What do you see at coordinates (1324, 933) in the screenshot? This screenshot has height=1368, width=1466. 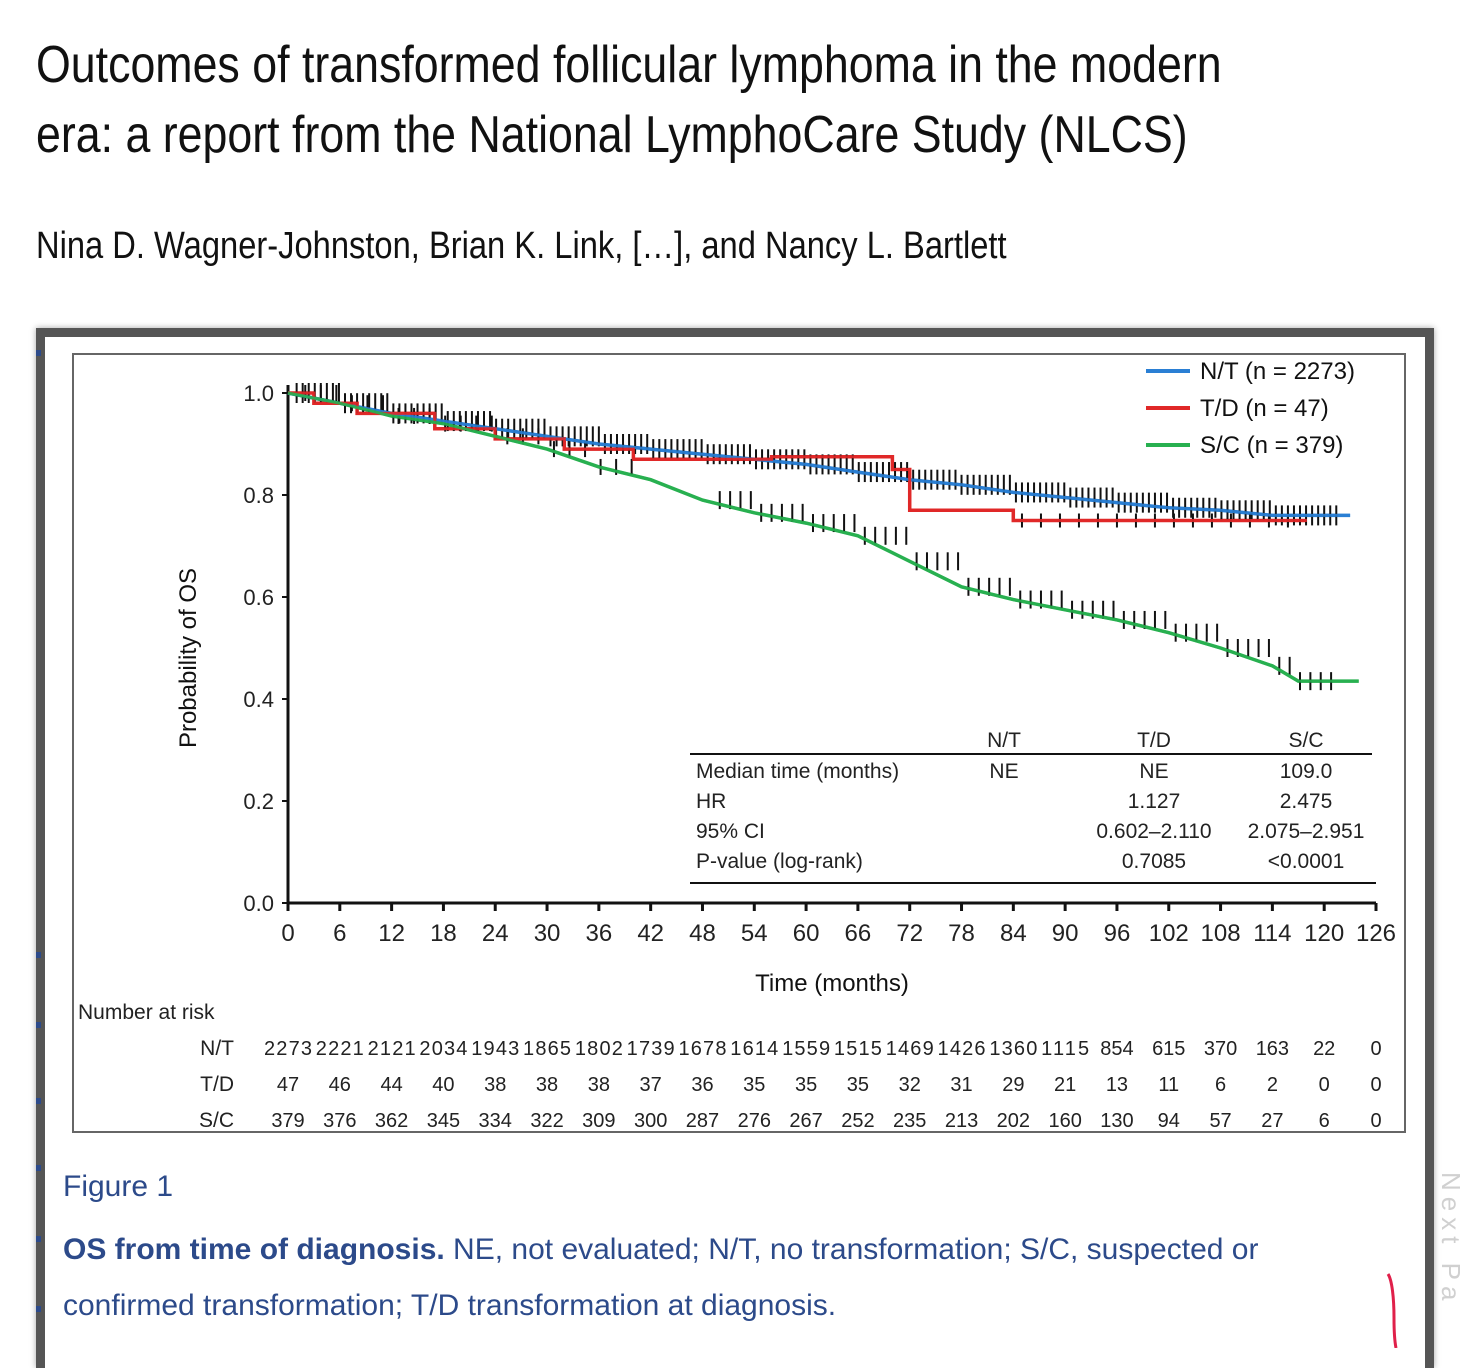 I see `x-tick-label: 120` at bounding box center [1324, 933].